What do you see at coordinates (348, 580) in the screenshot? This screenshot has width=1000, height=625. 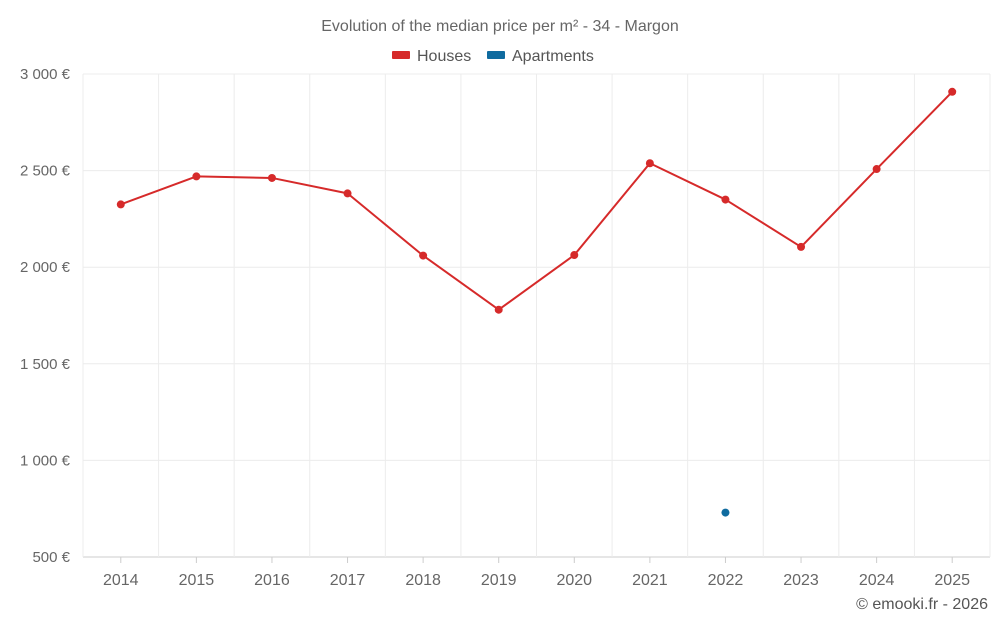 I see `x-tick-label: 2017` at bounding box center [348, 580].